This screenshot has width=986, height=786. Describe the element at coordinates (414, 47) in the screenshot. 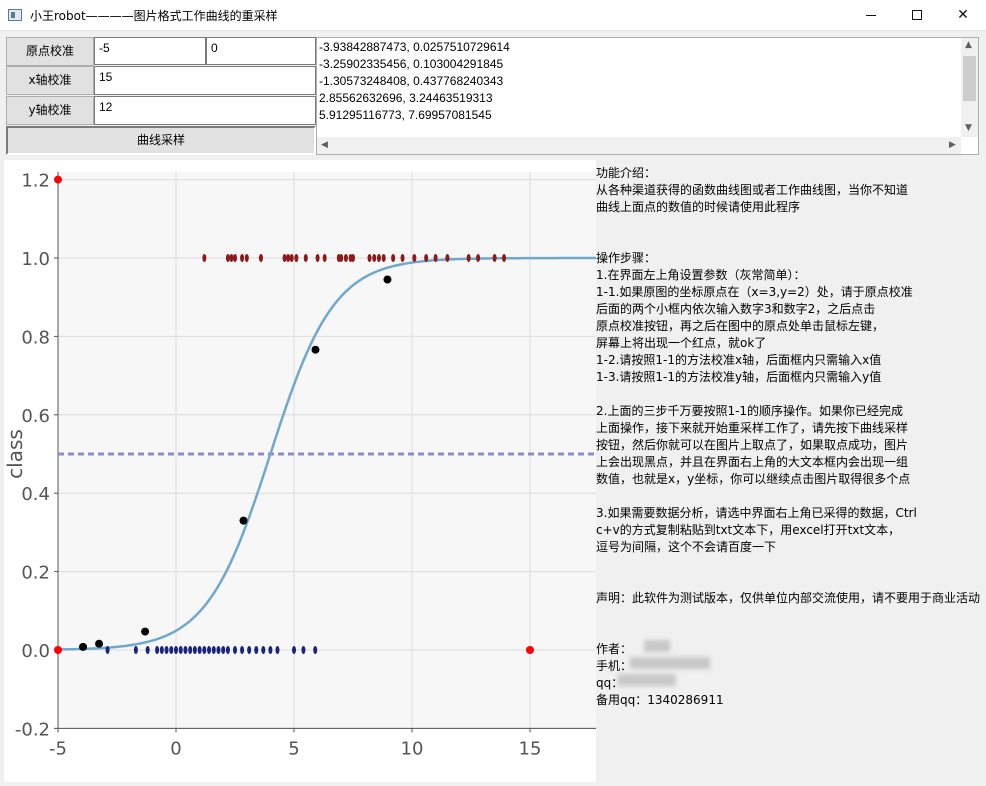

I see `output-line: -3.93842887473, 0.0257510729614` at that location.